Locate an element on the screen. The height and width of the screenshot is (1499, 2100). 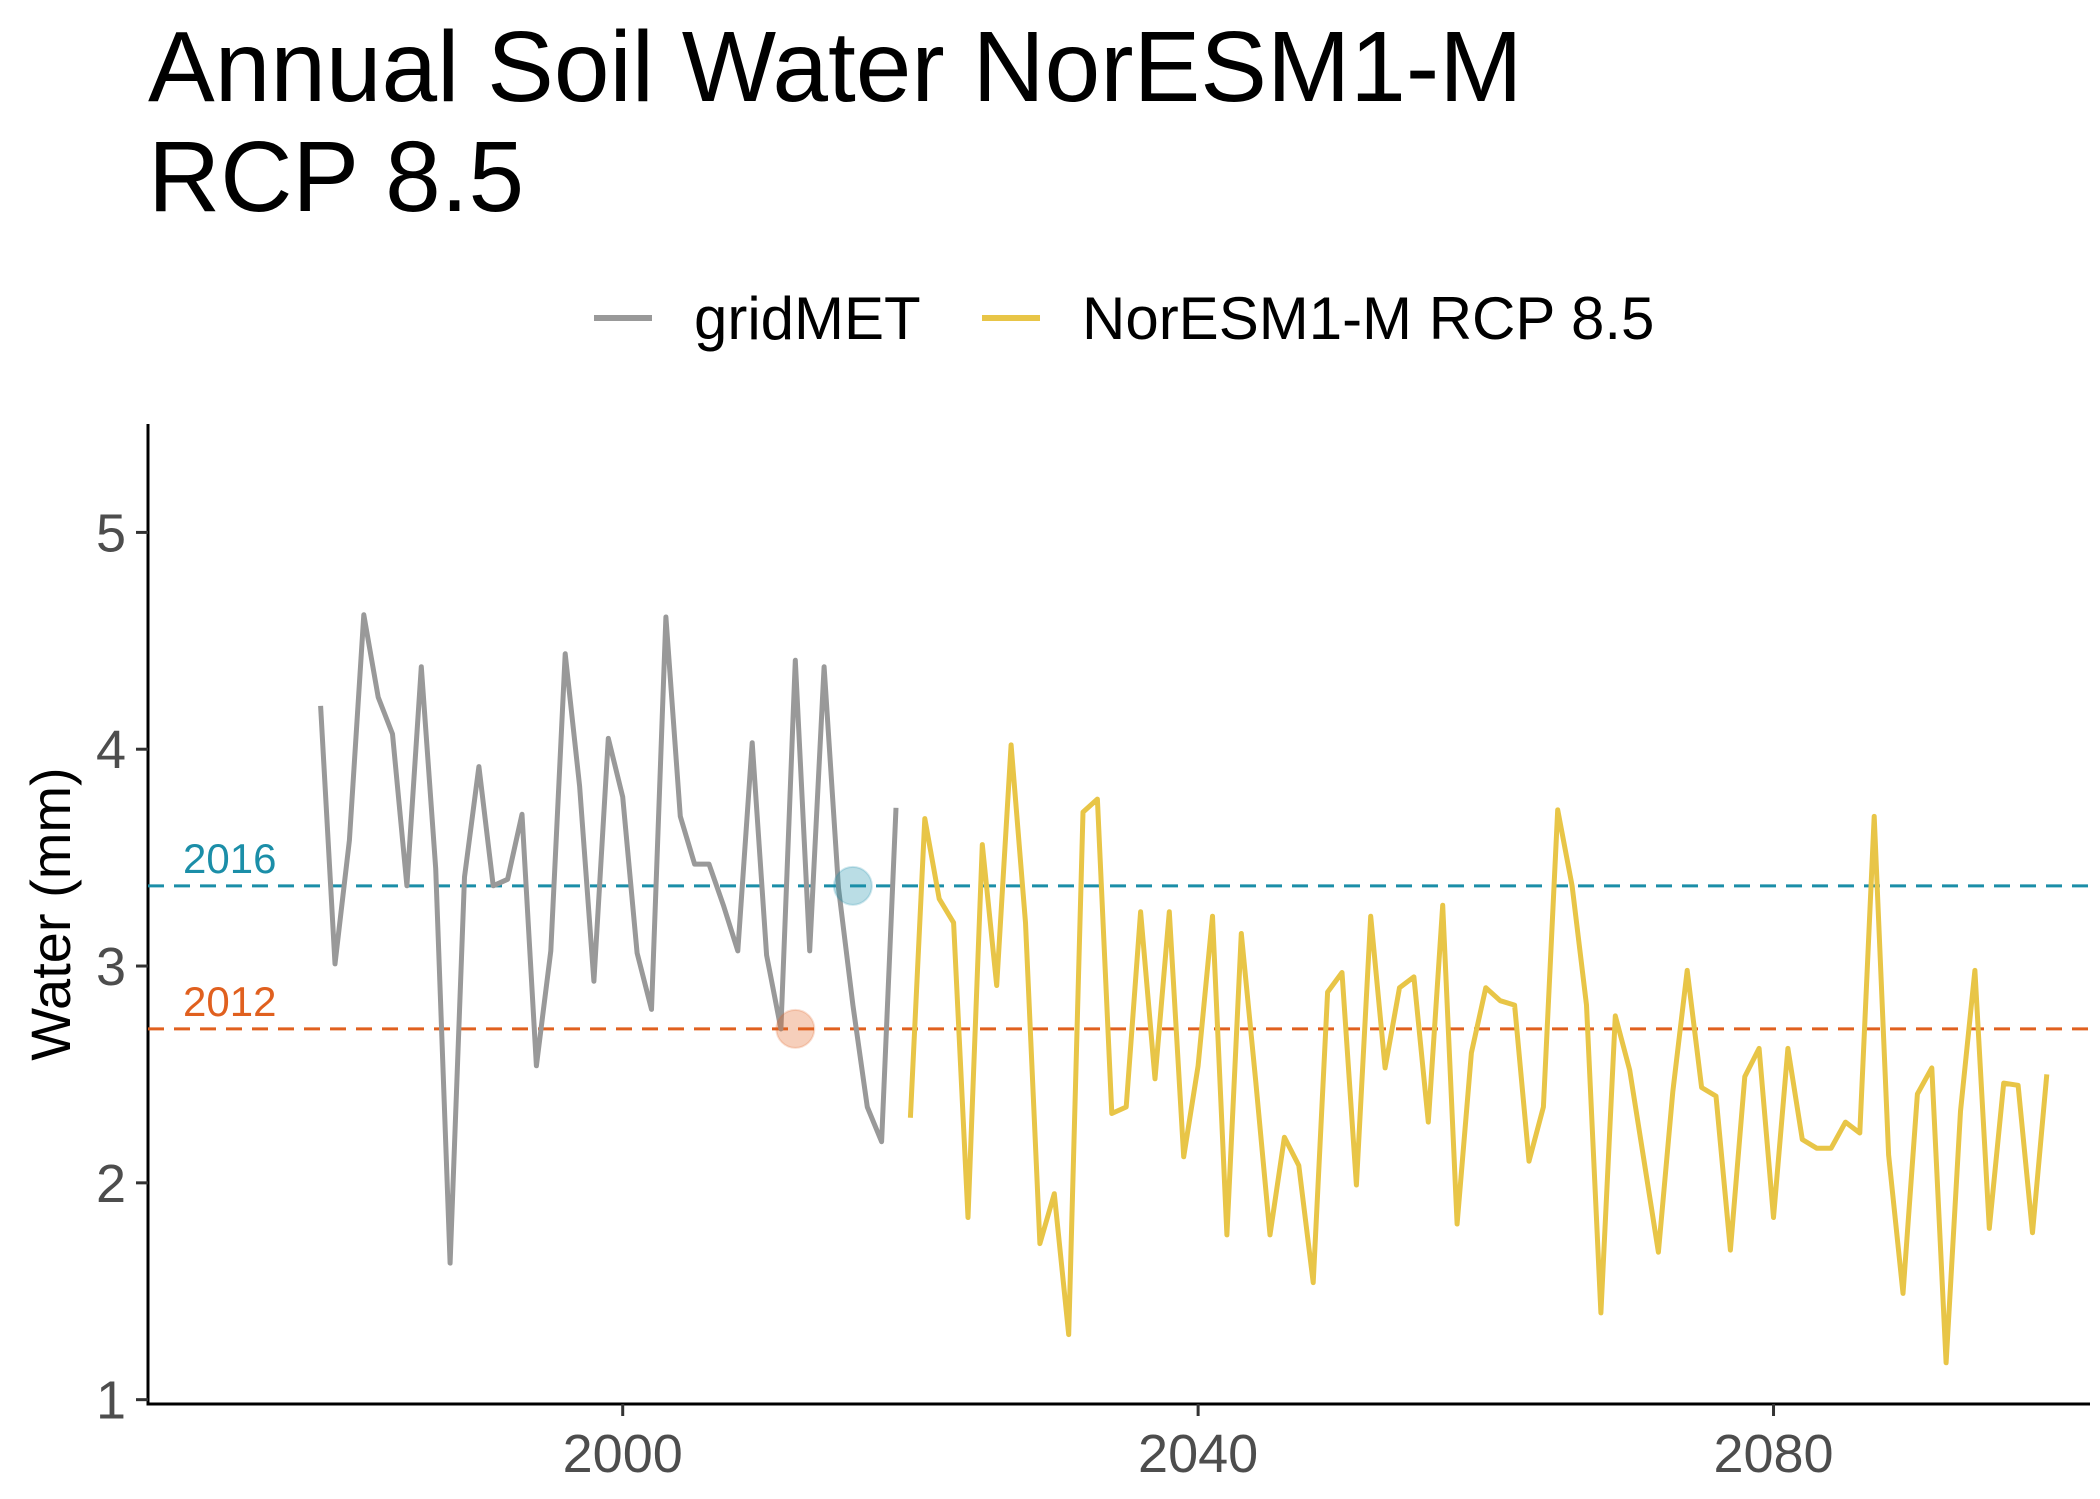
highlight-point-2016 is located at coordinates (852, 885).